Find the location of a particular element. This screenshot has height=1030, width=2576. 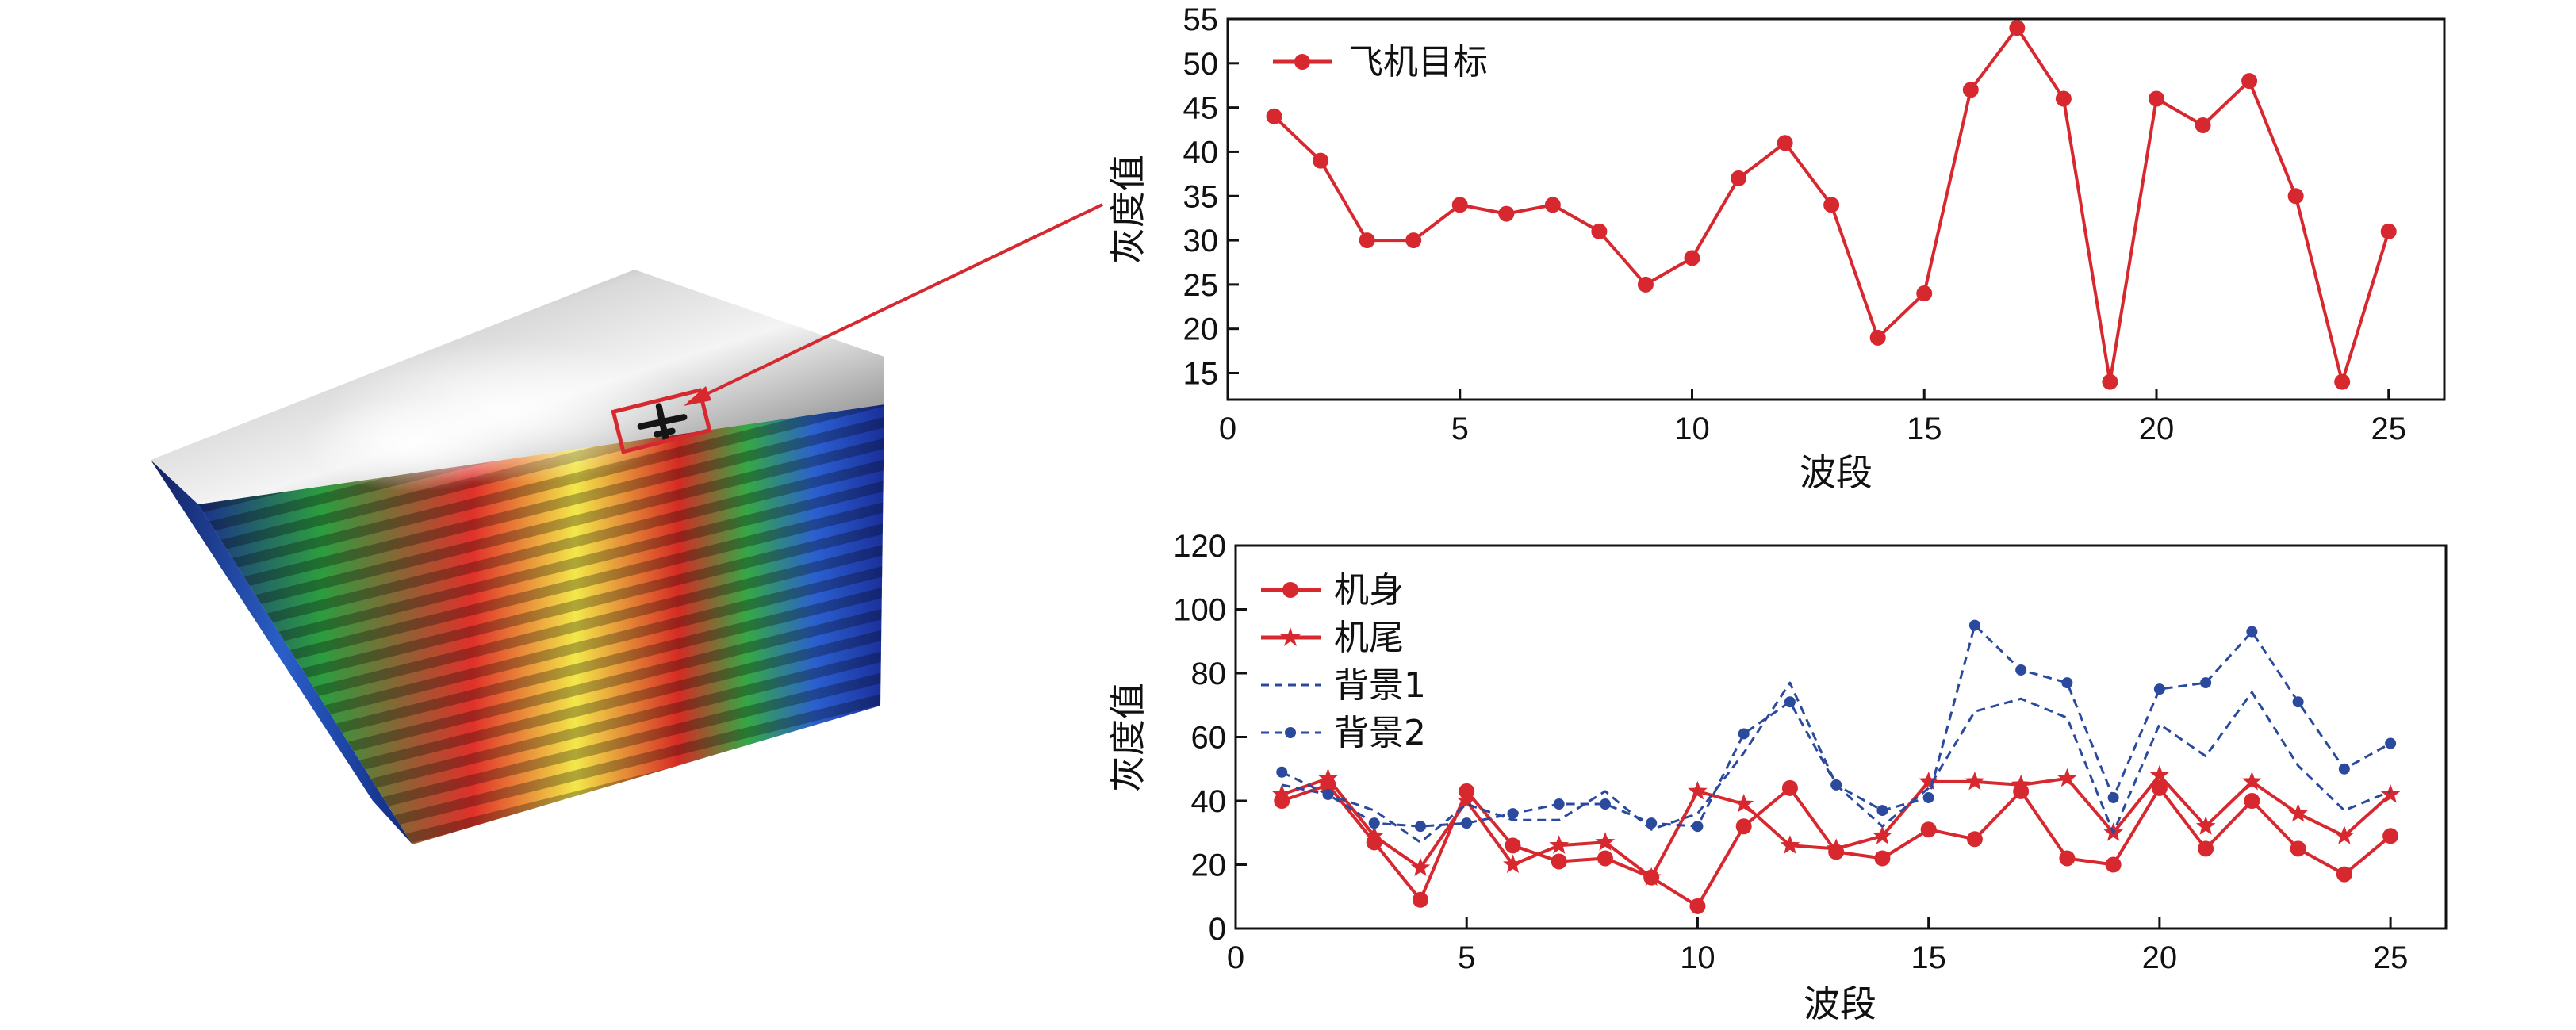

legend-label-tail: 机尾 is located at coordinates (1369, 638).